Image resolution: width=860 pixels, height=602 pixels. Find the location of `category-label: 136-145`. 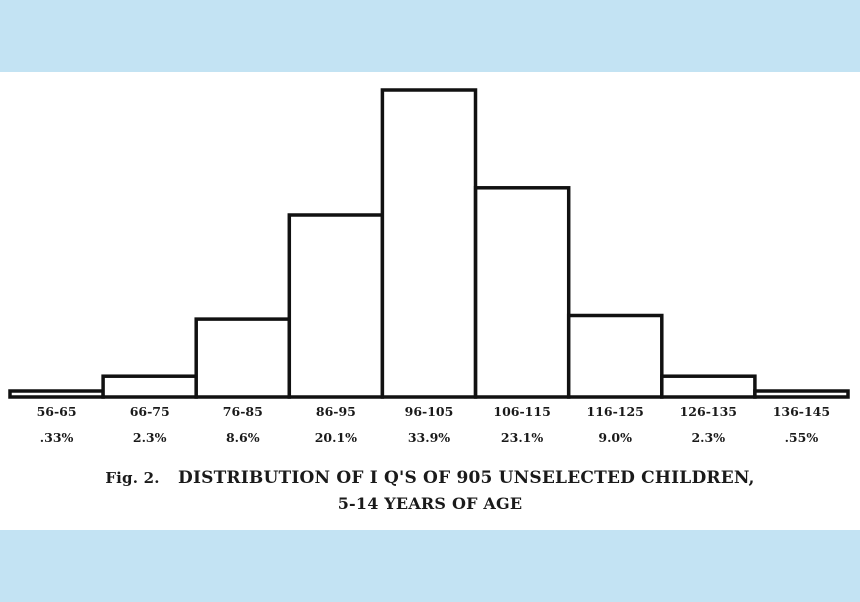

category-label: 136-145 is located at coordinates (801, 411).